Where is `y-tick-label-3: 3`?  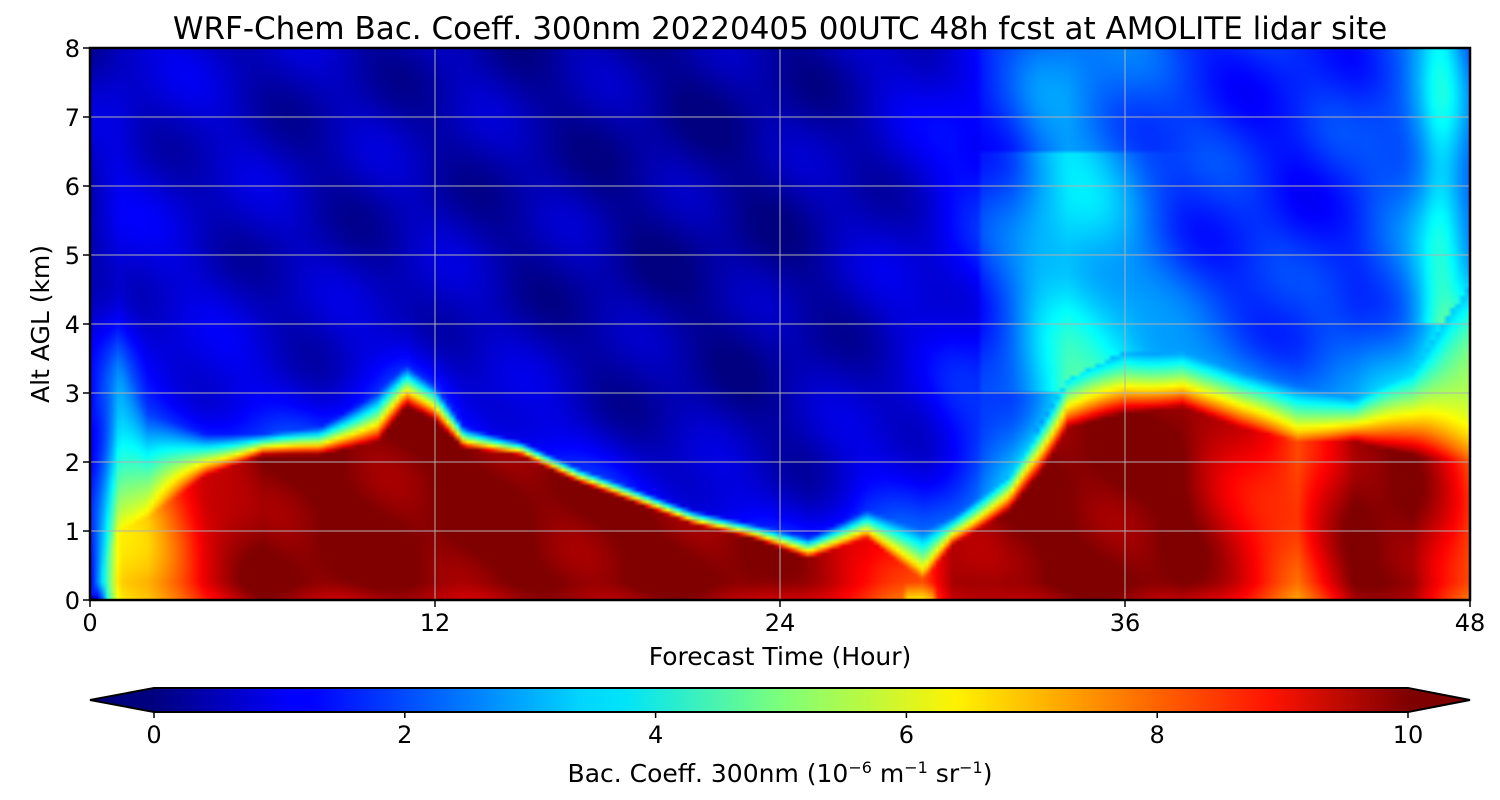 y-tick-label-3: 3 is located at coordinates (72, 394).